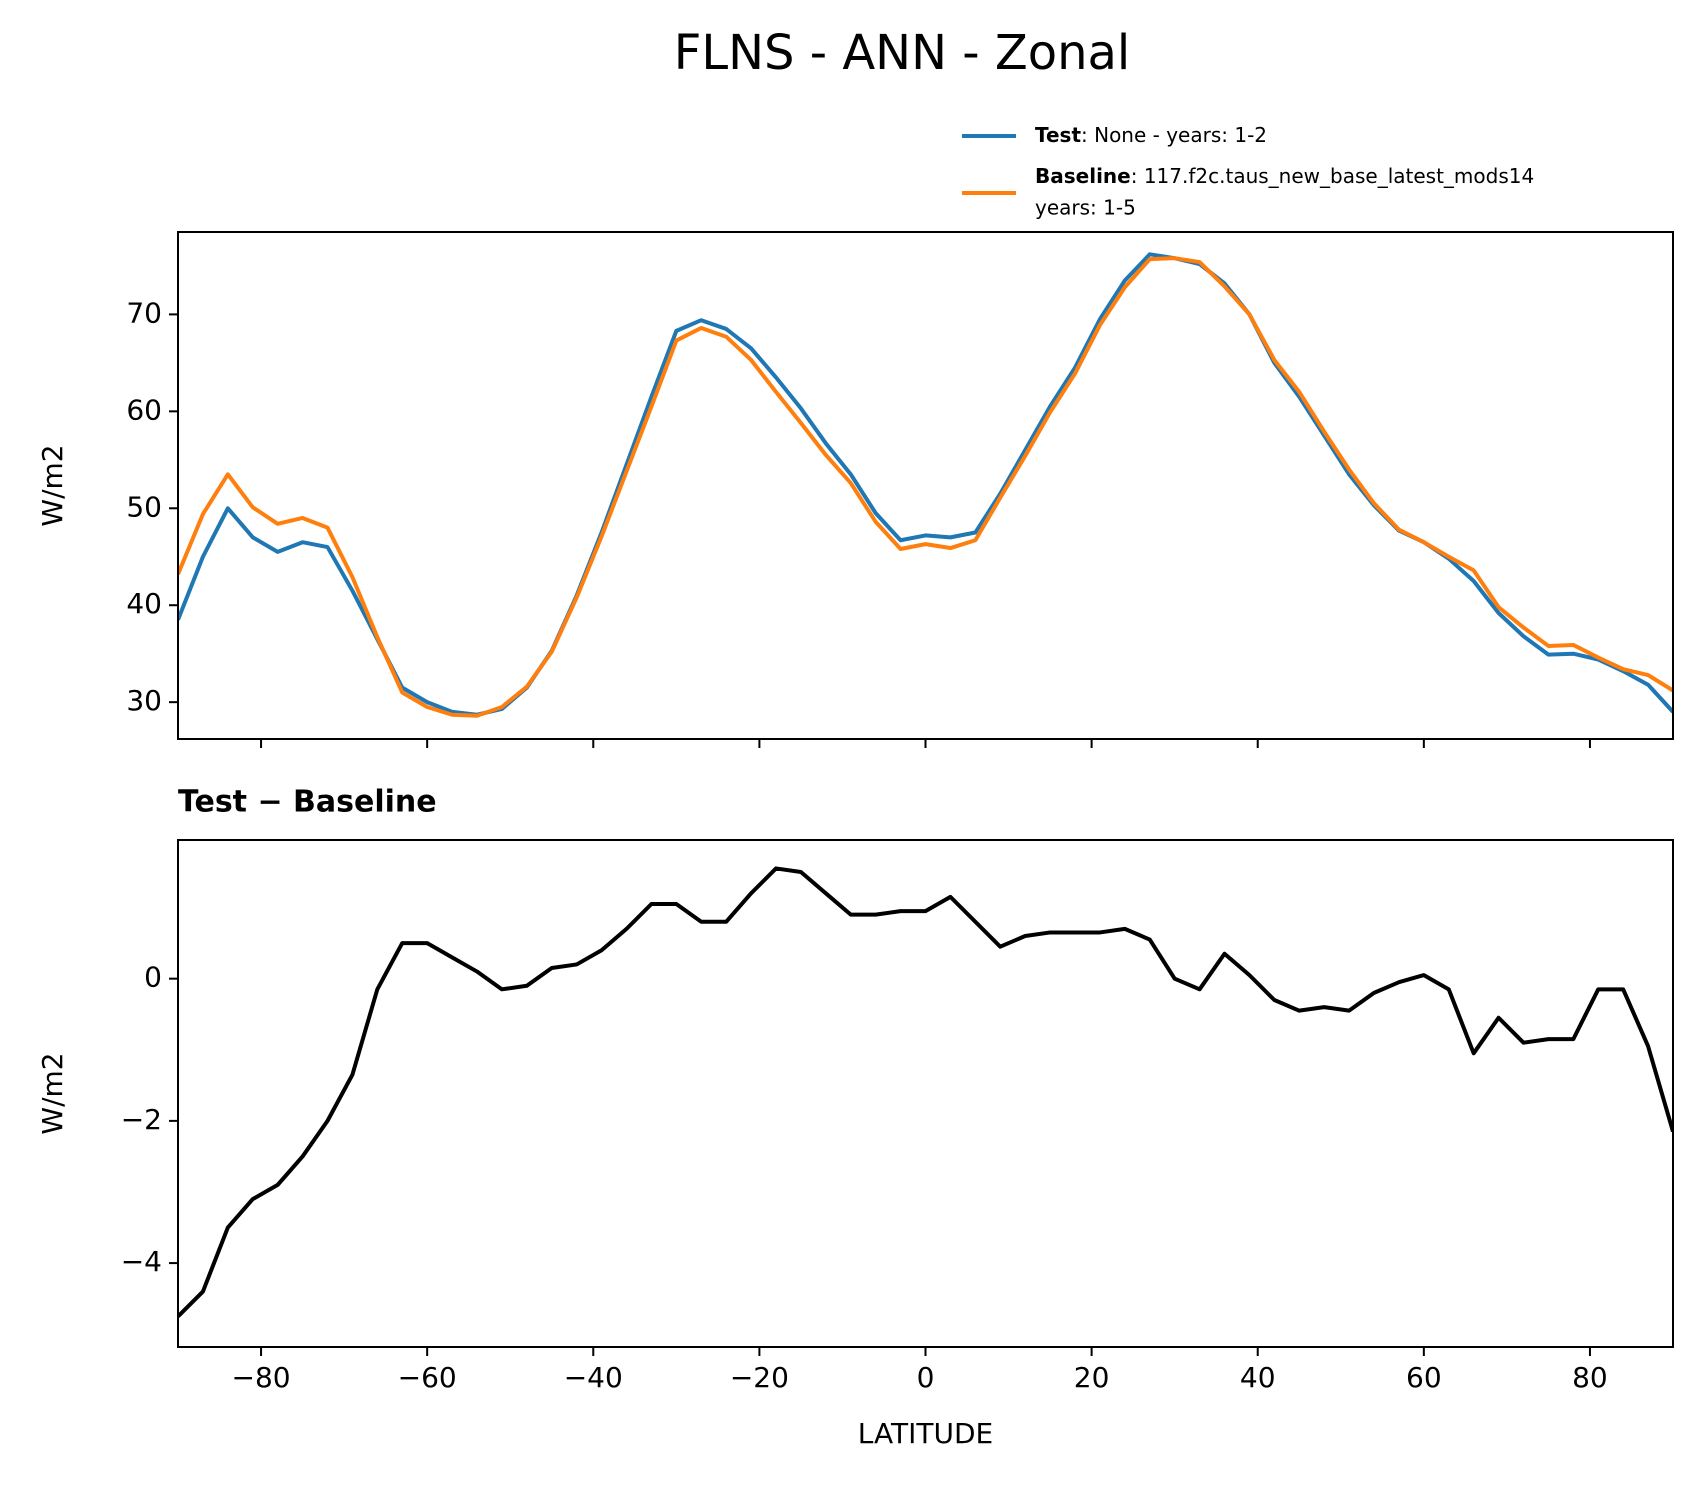  What do you see at coordinates (1085, 208) in the screenshot?
I see `legend-description: years: 1-5` at bounding box center [1085, 208].